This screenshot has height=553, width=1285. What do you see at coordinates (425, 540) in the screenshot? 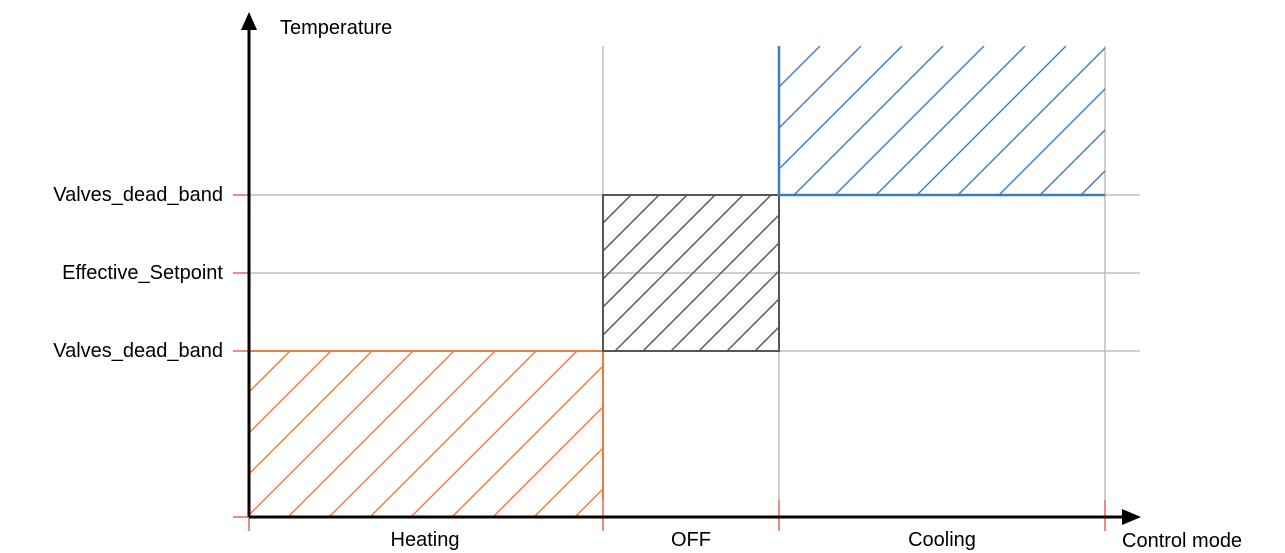
I see `mode-label-heating: Heating` at bounding box center [425, 540].